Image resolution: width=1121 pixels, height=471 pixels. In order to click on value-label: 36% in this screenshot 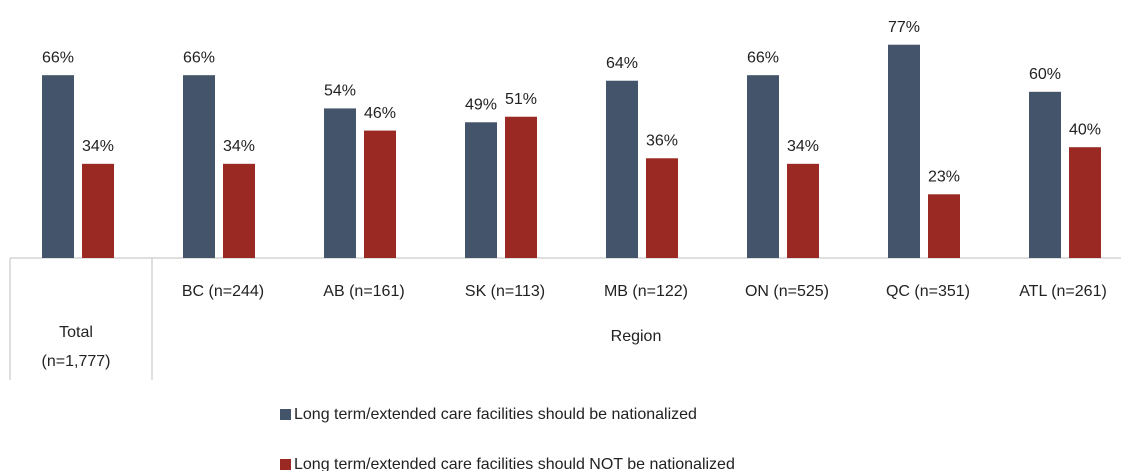, I will do `click(662, 140)`.